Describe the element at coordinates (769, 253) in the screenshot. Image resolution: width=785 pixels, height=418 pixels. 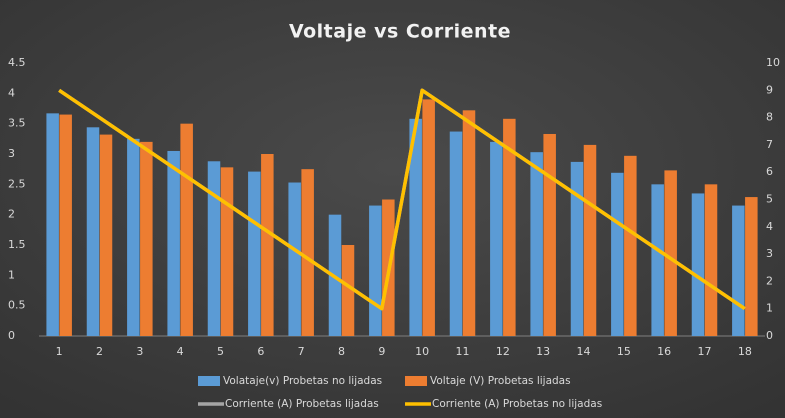
I see `y2-tick-label: 3` at that location.